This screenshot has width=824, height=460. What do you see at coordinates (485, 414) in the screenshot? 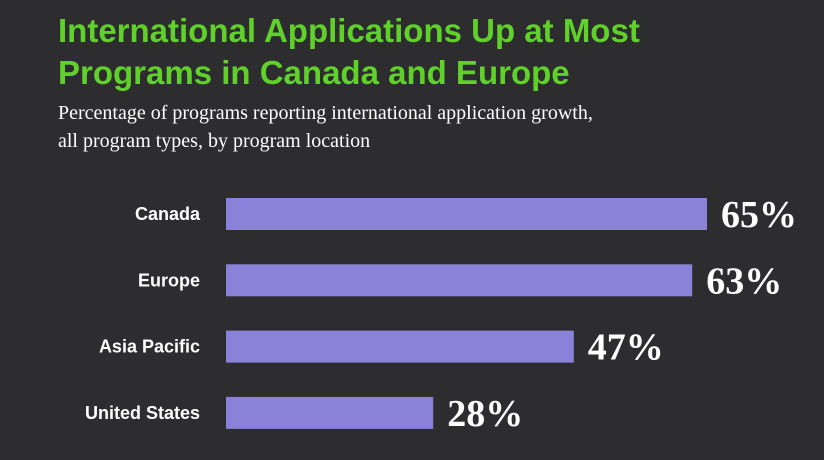
I see `value-label-united-states: 28%` at bounding box center [485, 414].